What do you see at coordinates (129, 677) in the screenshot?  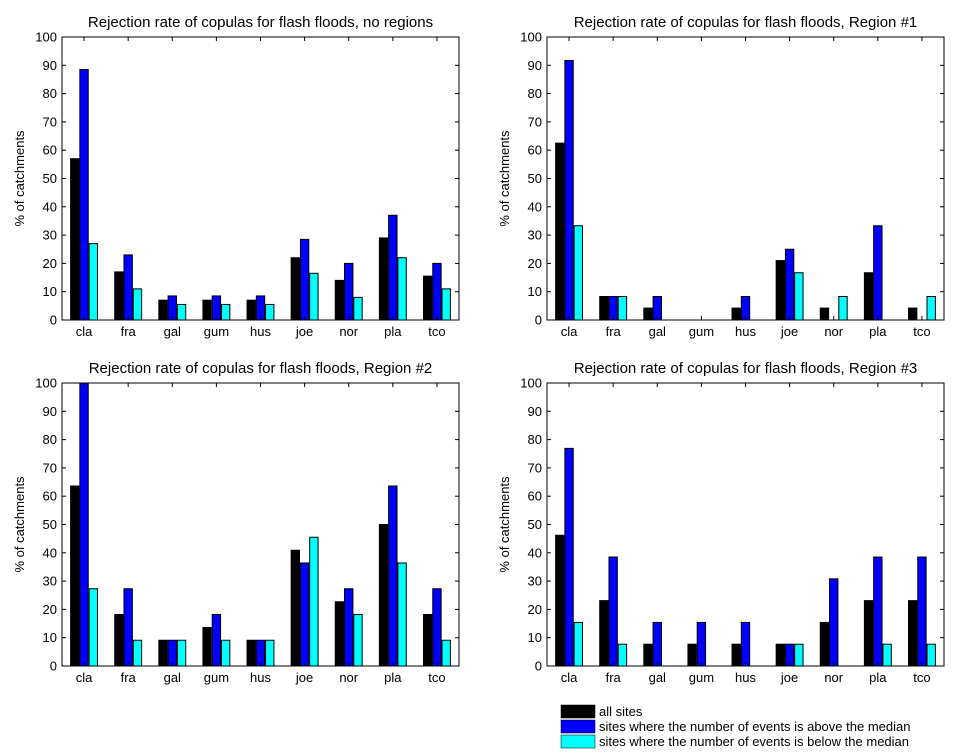 I see `x-tick-label-fra: fra` at bounding box center [129, 677].